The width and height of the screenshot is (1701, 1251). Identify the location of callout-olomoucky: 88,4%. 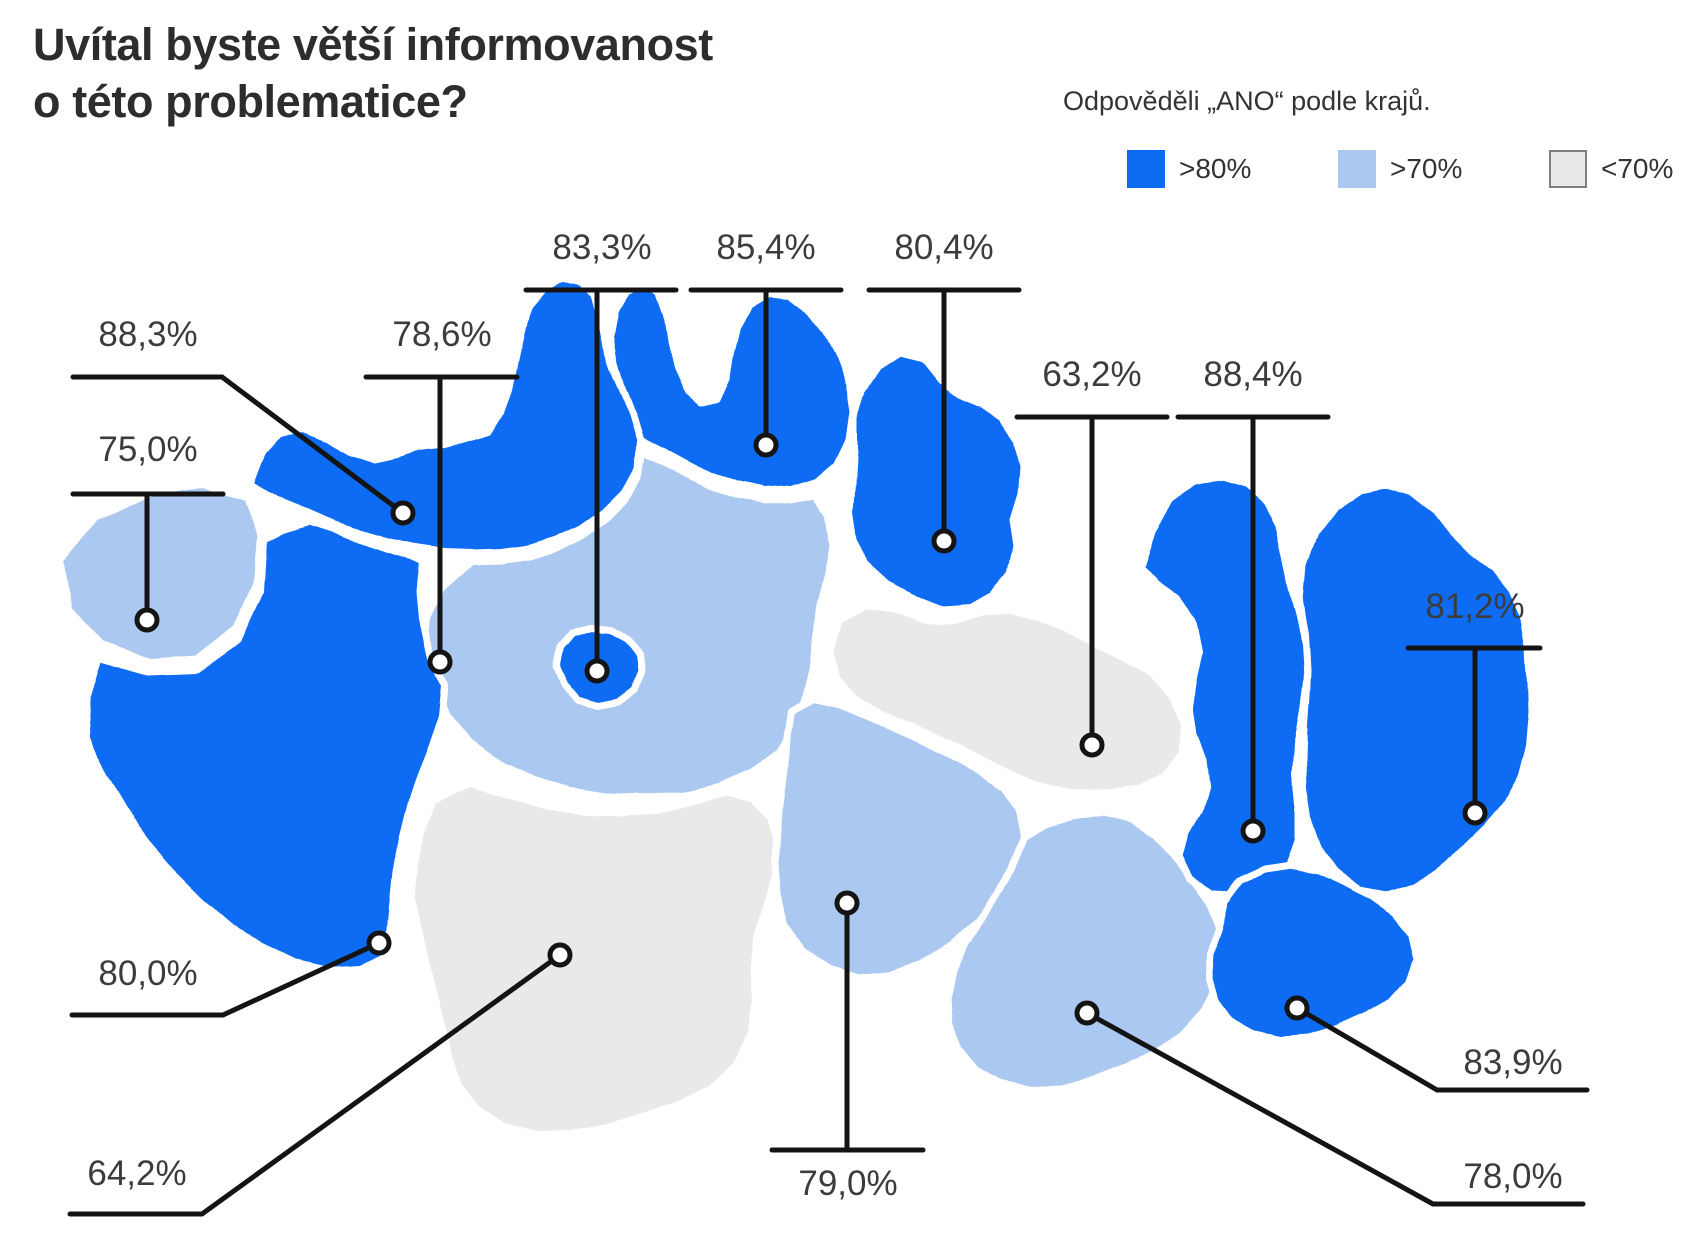
(1253, 599).